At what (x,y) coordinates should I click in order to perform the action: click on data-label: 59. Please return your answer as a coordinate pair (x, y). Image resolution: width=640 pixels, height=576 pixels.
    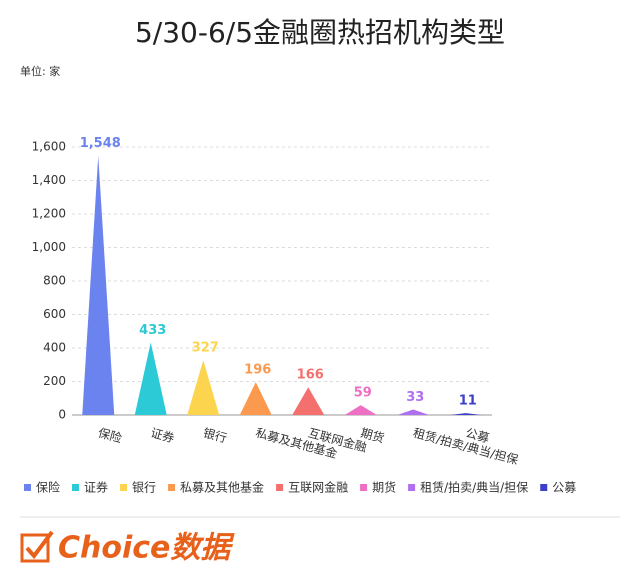
    Looking at the image, I should click on (363, 393).